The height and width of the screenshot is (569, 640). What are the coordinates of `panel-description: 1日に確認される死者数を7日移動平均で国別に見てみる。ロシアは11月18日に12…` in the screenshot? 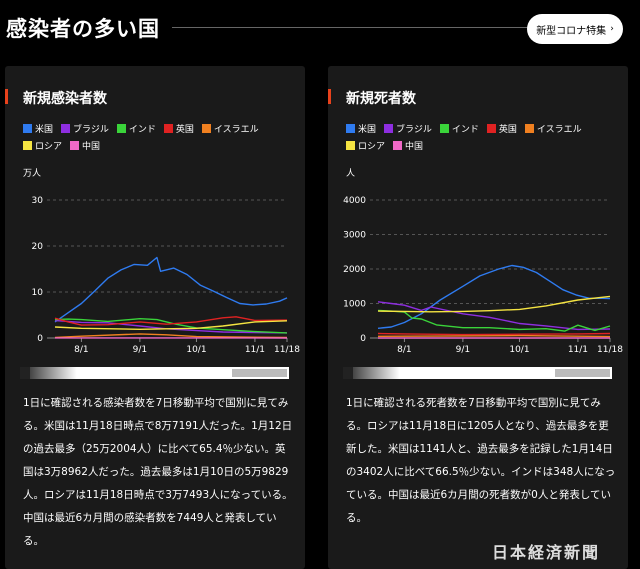 It's located at (481, 460).